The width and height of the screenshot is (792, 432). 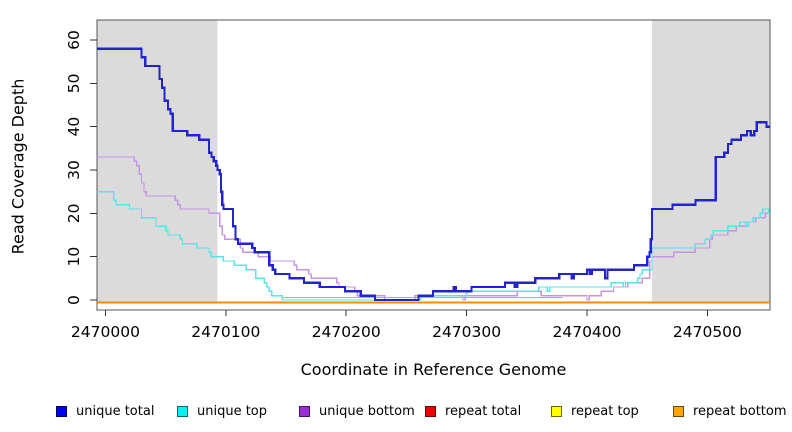 I want to click on repeat-bottom-swatch-icon, so click(x=678, y=411).